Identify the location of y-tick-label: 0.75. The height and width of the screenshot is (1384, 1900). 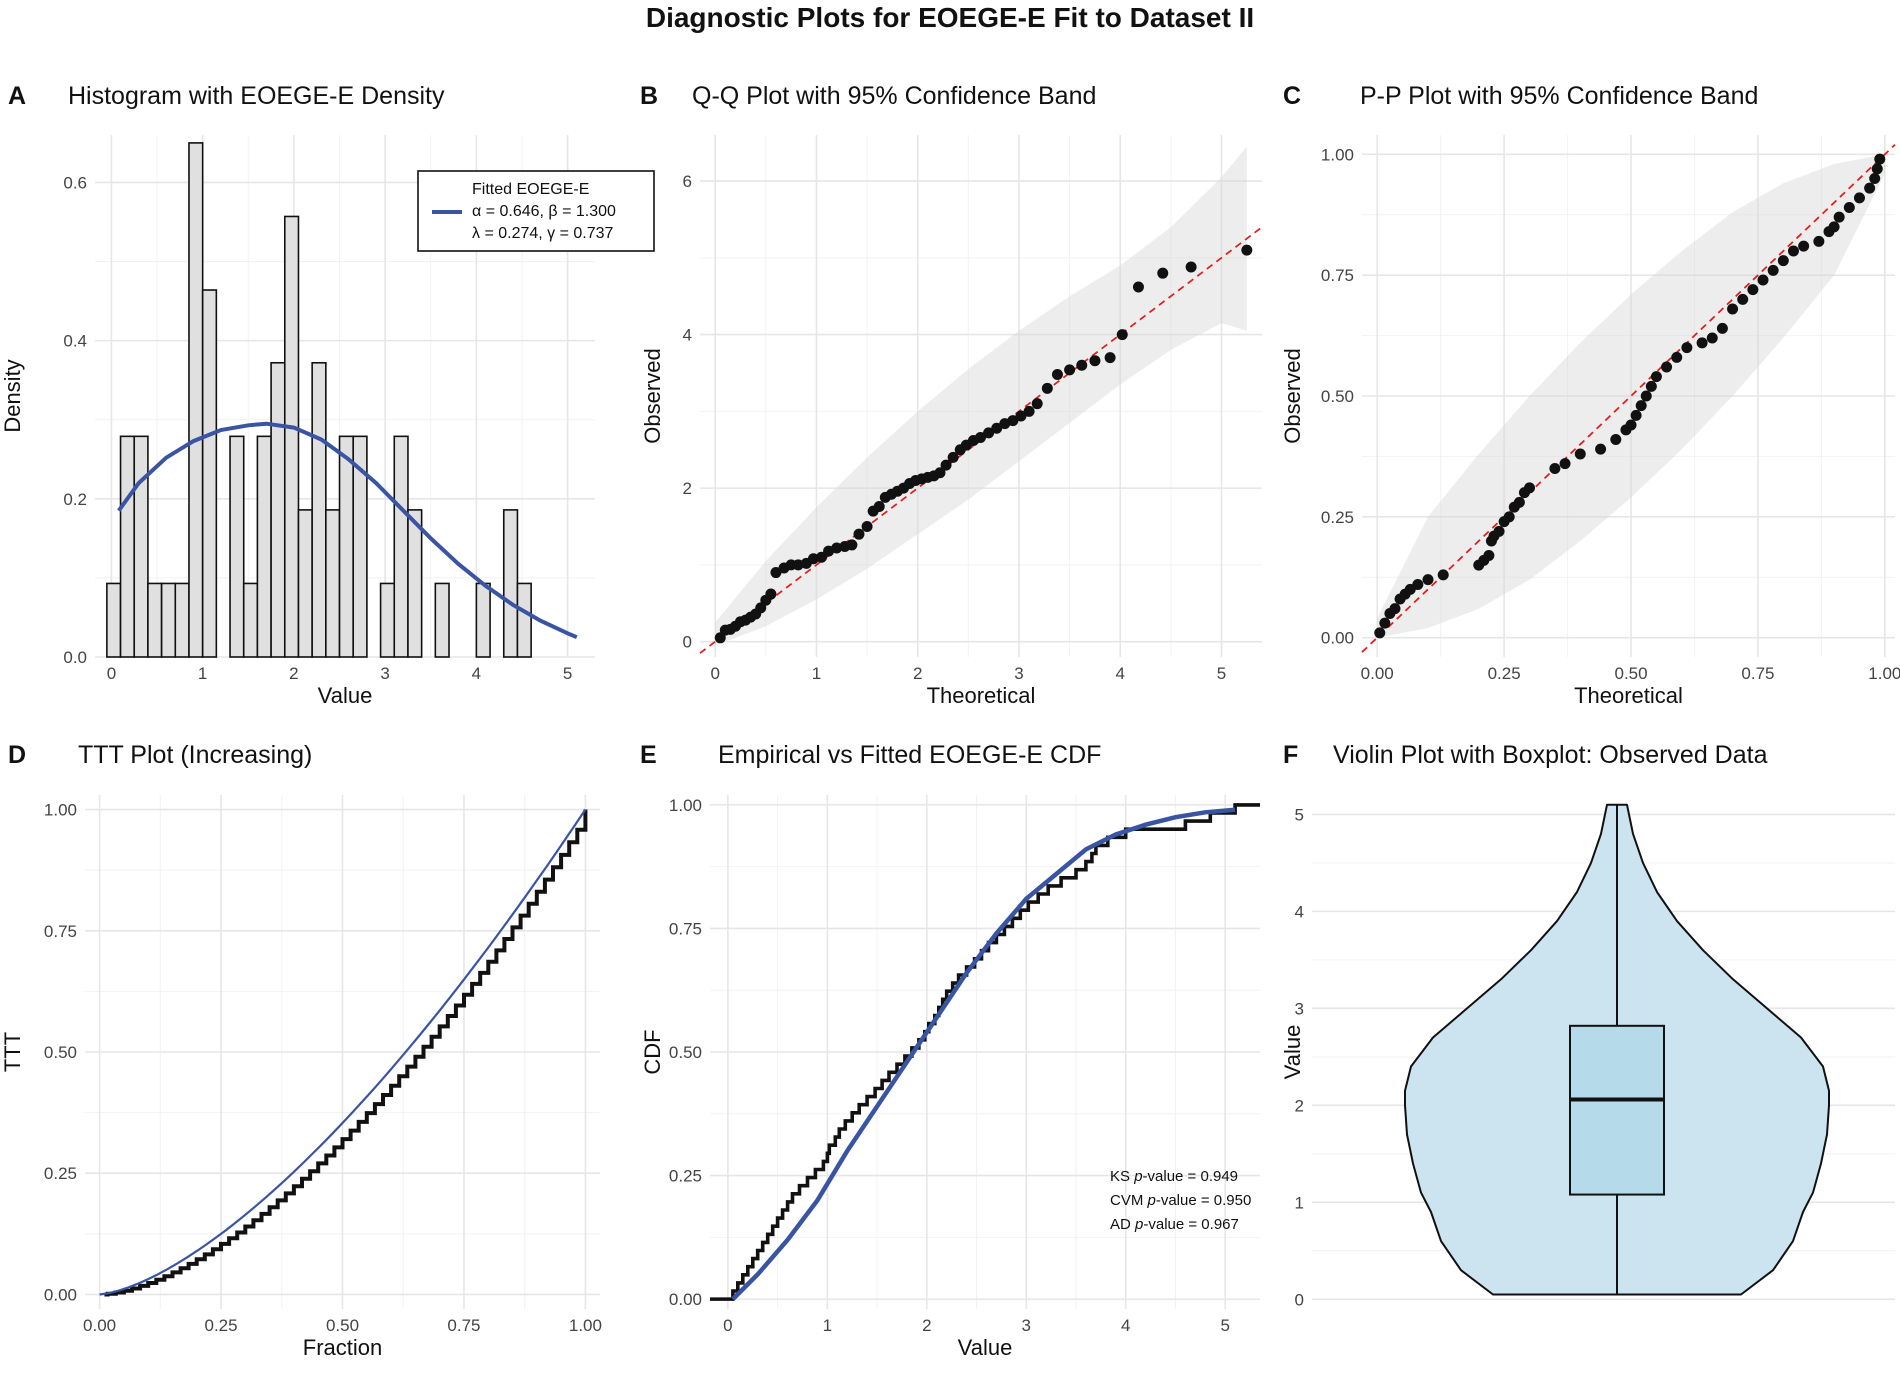
(60, 931).